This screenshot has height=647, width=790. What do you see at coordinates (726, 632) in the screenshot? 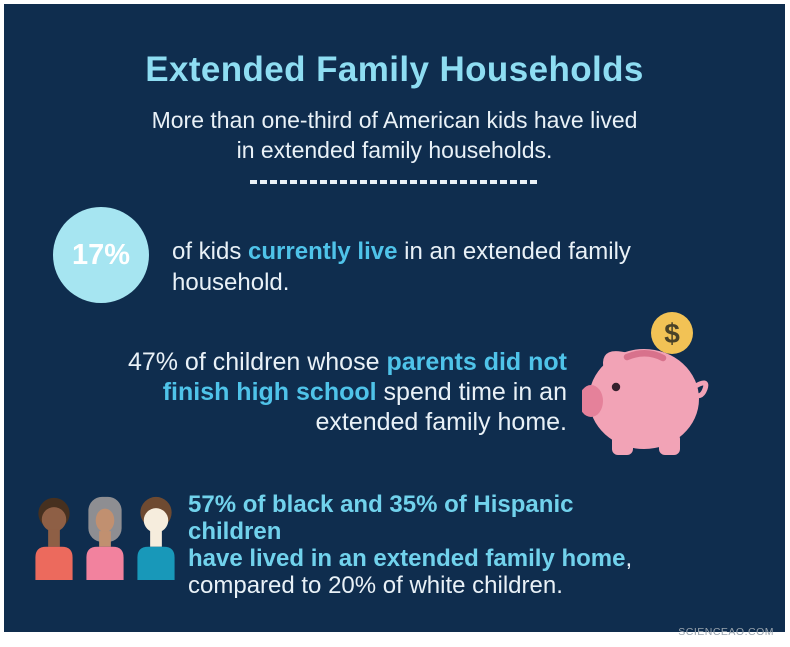
I see `watermark: SCIENCEAO.COM` at bounding box center [726, 632].